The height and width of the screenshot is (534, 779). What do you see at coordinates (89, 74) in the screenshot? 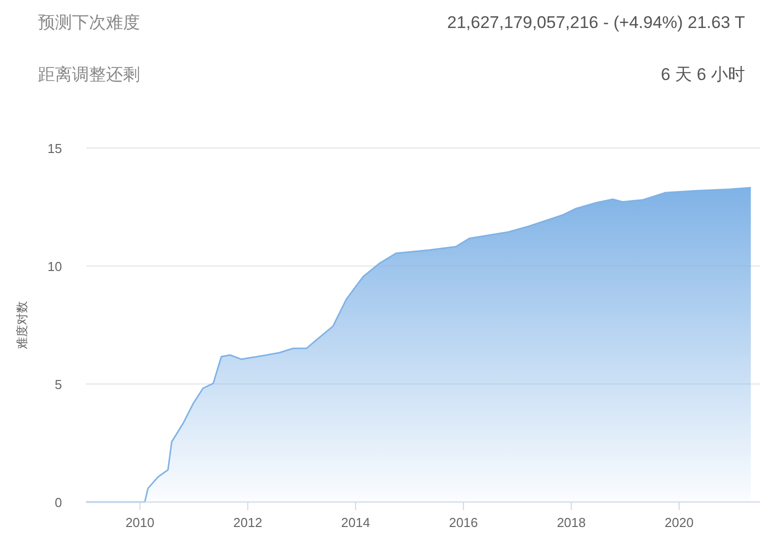
I see `text: 距离调整还剩` at bounding box center [89, 74].